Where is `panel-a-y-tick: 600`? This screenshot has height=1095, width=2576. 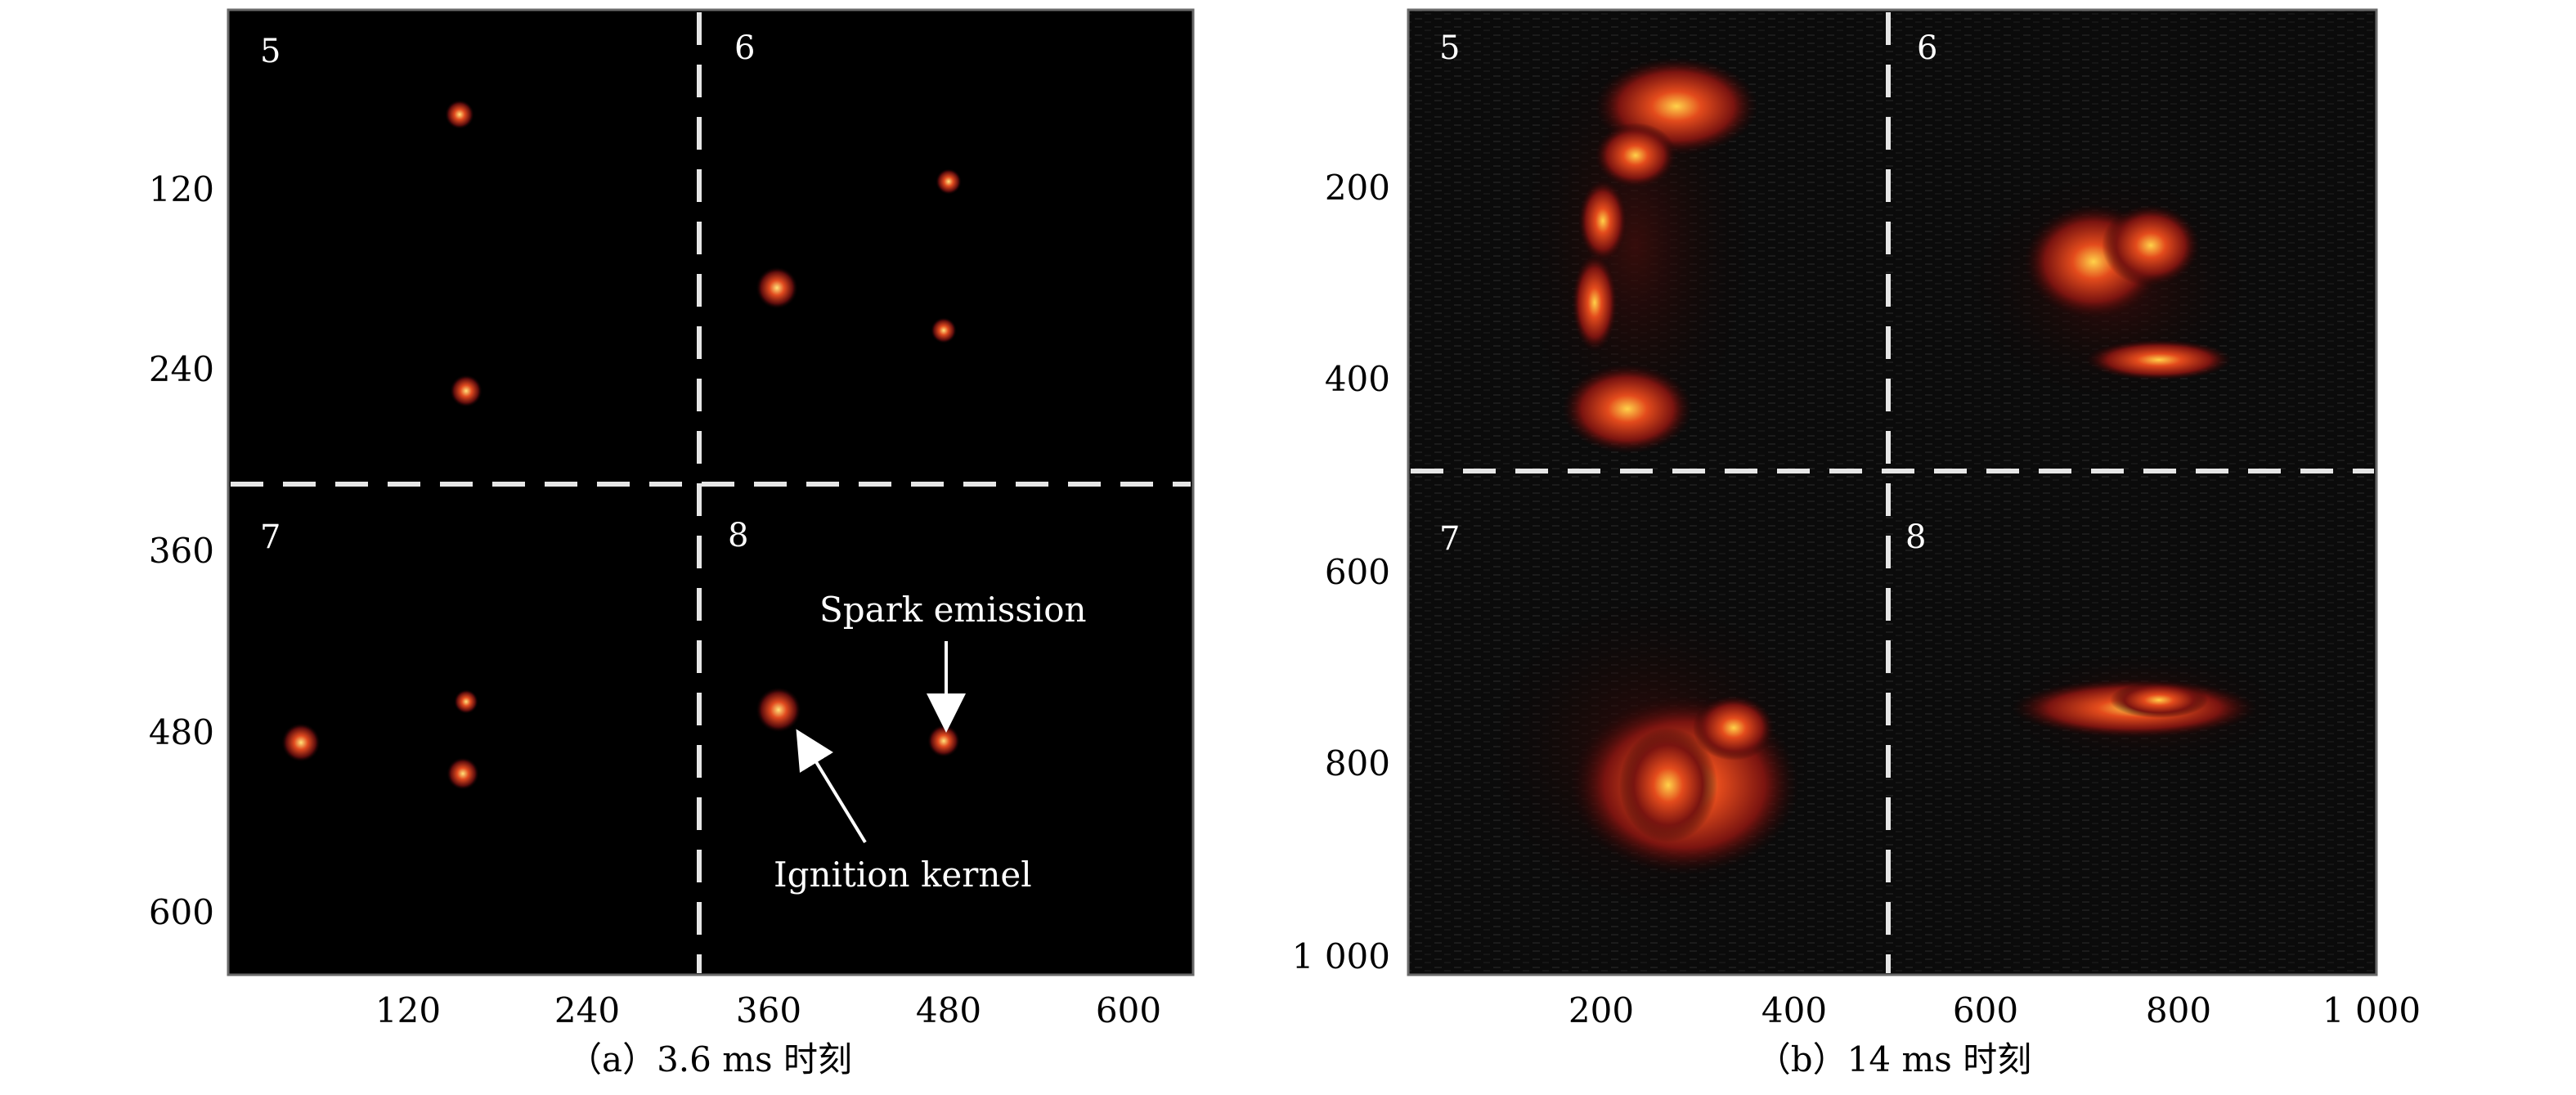 panel-a-y-tick: 600 is located at coordinates (181, 912).